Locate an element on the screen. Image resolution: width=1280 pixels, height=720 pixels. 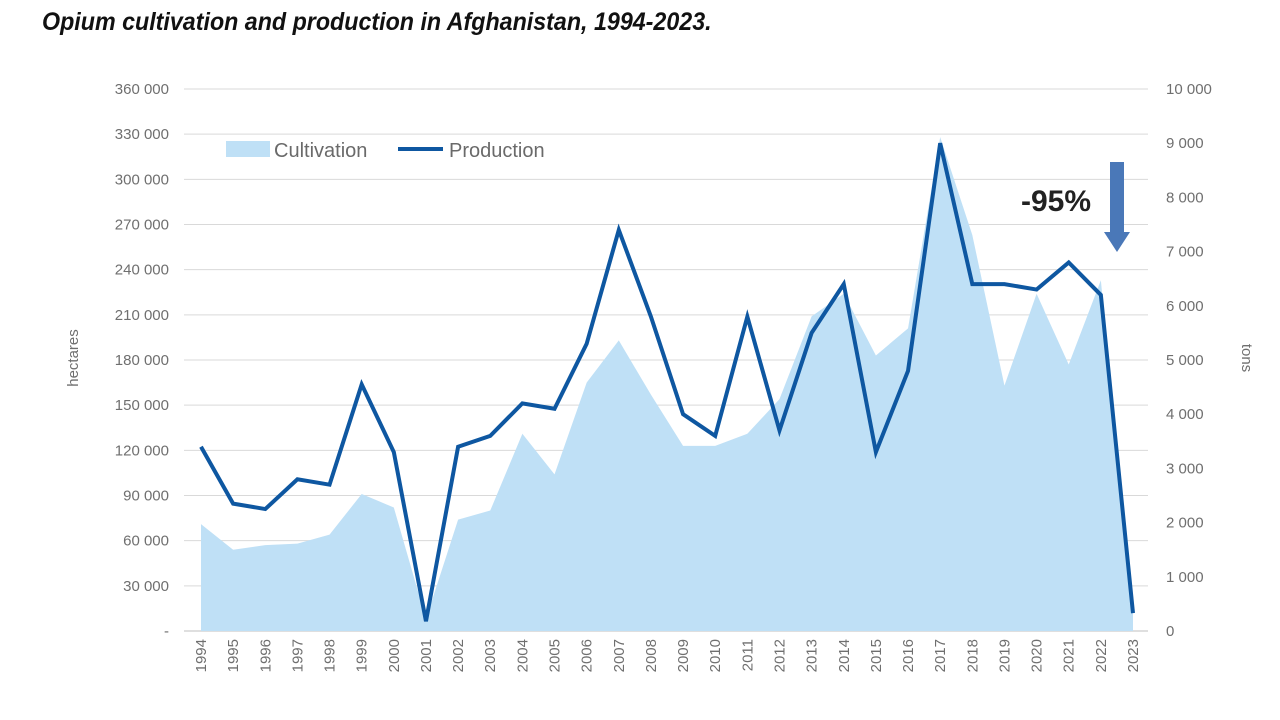
left-axis-title: hectares is located at coordinates (73, 358).